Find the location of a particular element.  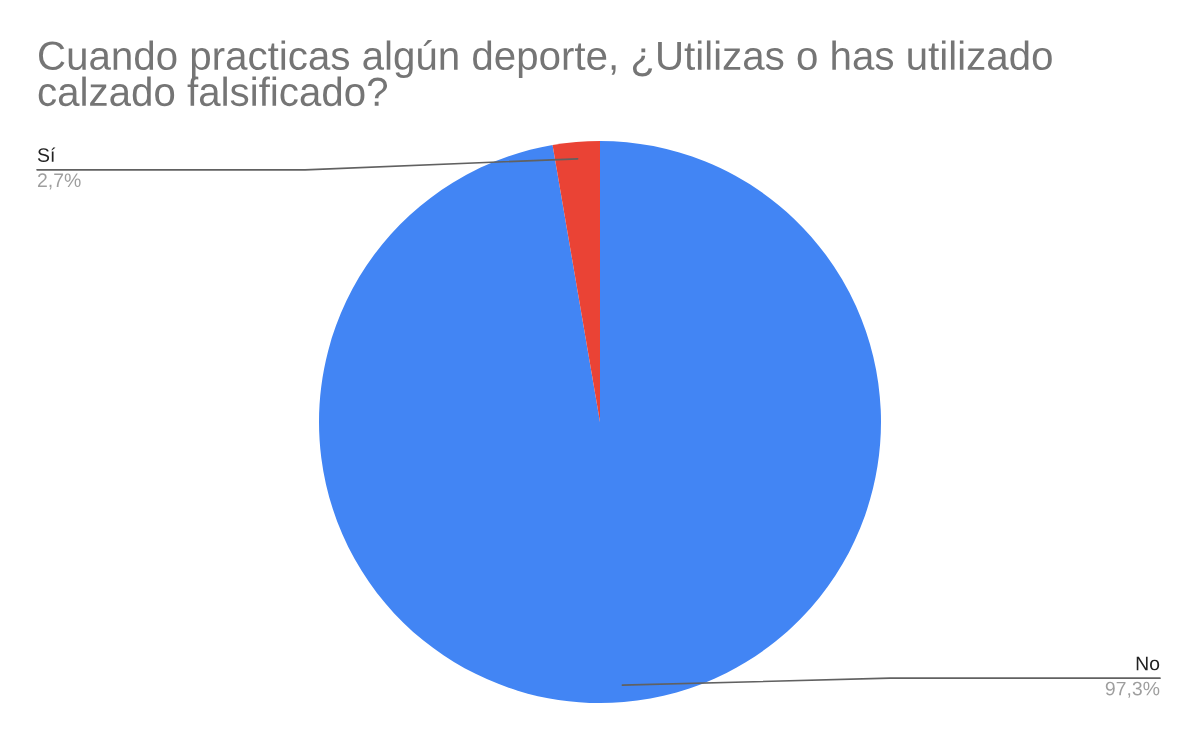

chart-title: Cuando practicas algún deporte, ¿Utilizas o has utilizado calzado falsificado? is located at coordinates (545, 73).